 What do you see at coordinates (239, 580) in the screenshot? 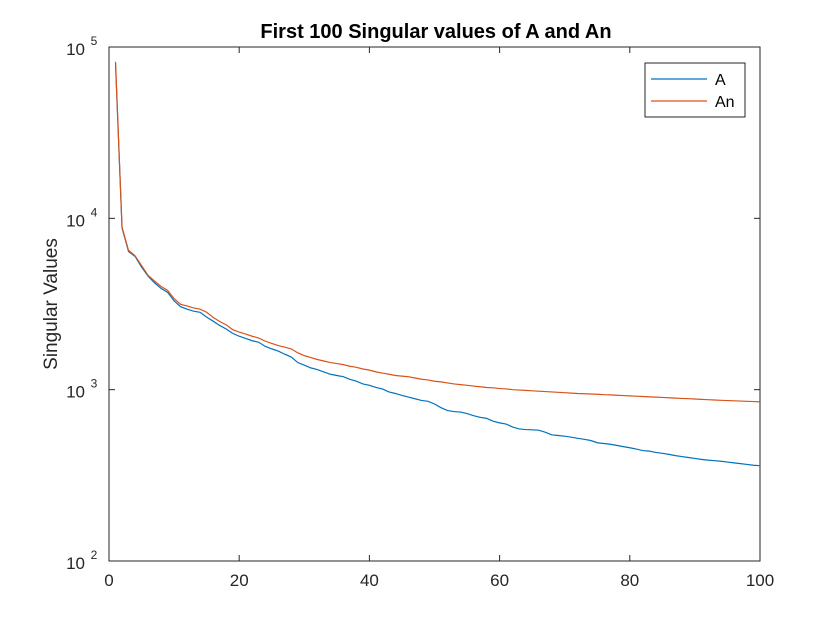
I see `x-tick-label: 20` at bounding box center [239, 580].